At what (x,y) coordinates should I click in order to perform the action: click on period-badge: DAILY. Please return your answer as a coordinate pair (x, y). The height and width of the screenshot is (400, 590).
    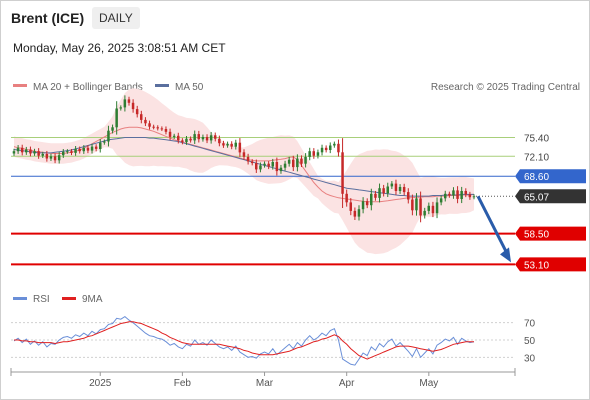
    Looking at the image, I should click on (116, 18).